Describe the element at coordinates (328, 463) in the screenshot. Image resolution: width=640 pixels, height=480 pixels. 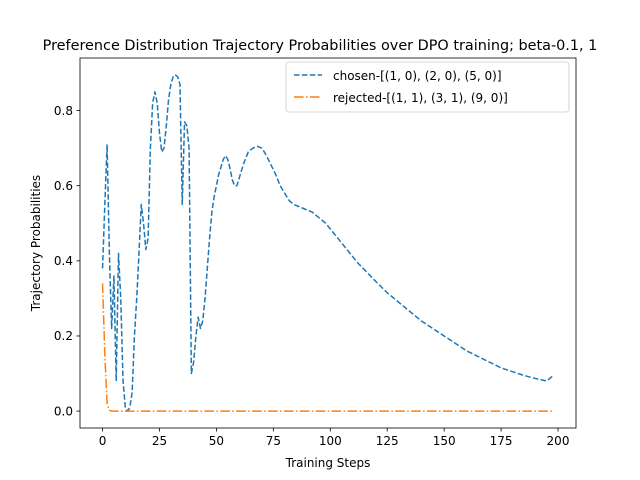
I see `x-axis-label: Training Steps` at that location.